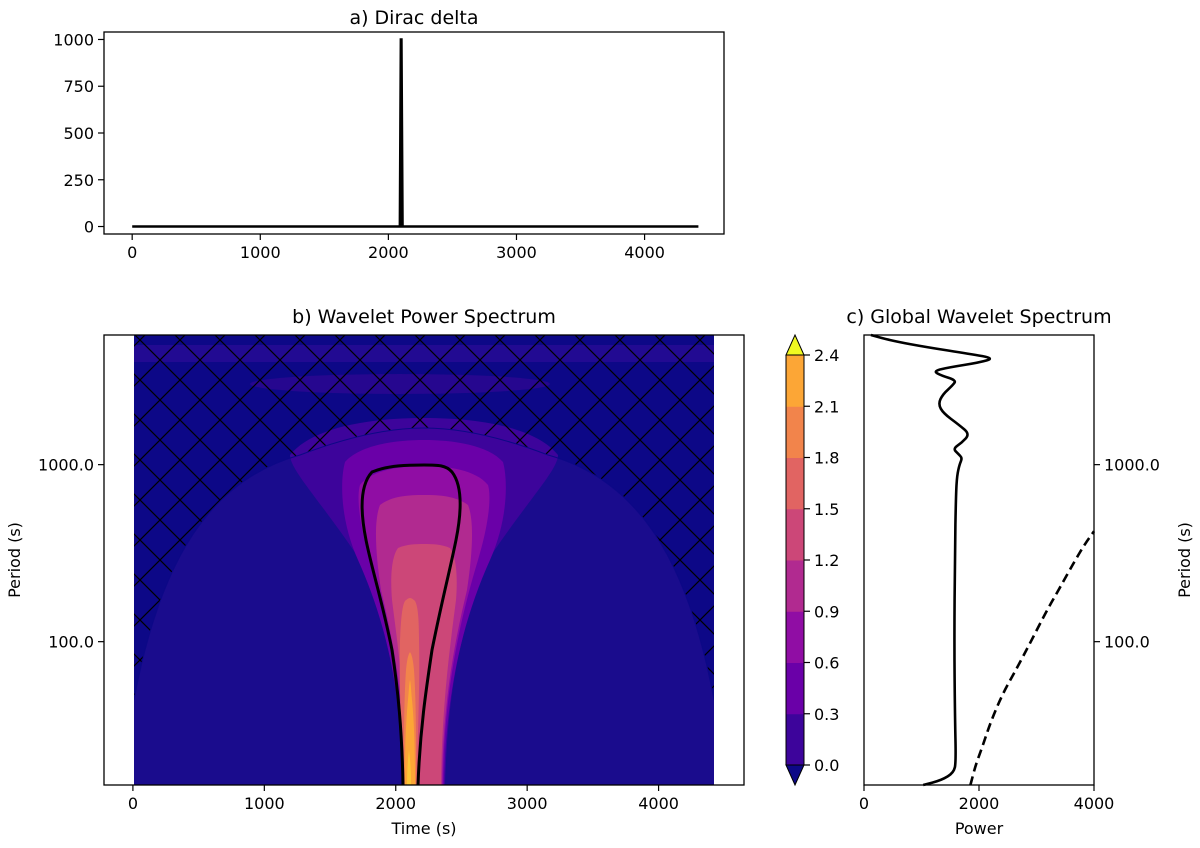 Image resolution: width=1200 pixels, height=848 pixels. Describe the element at coordinates (1127, 642) in the screenshot. I see `panel-c-ytick-label: 100.0` at that location.